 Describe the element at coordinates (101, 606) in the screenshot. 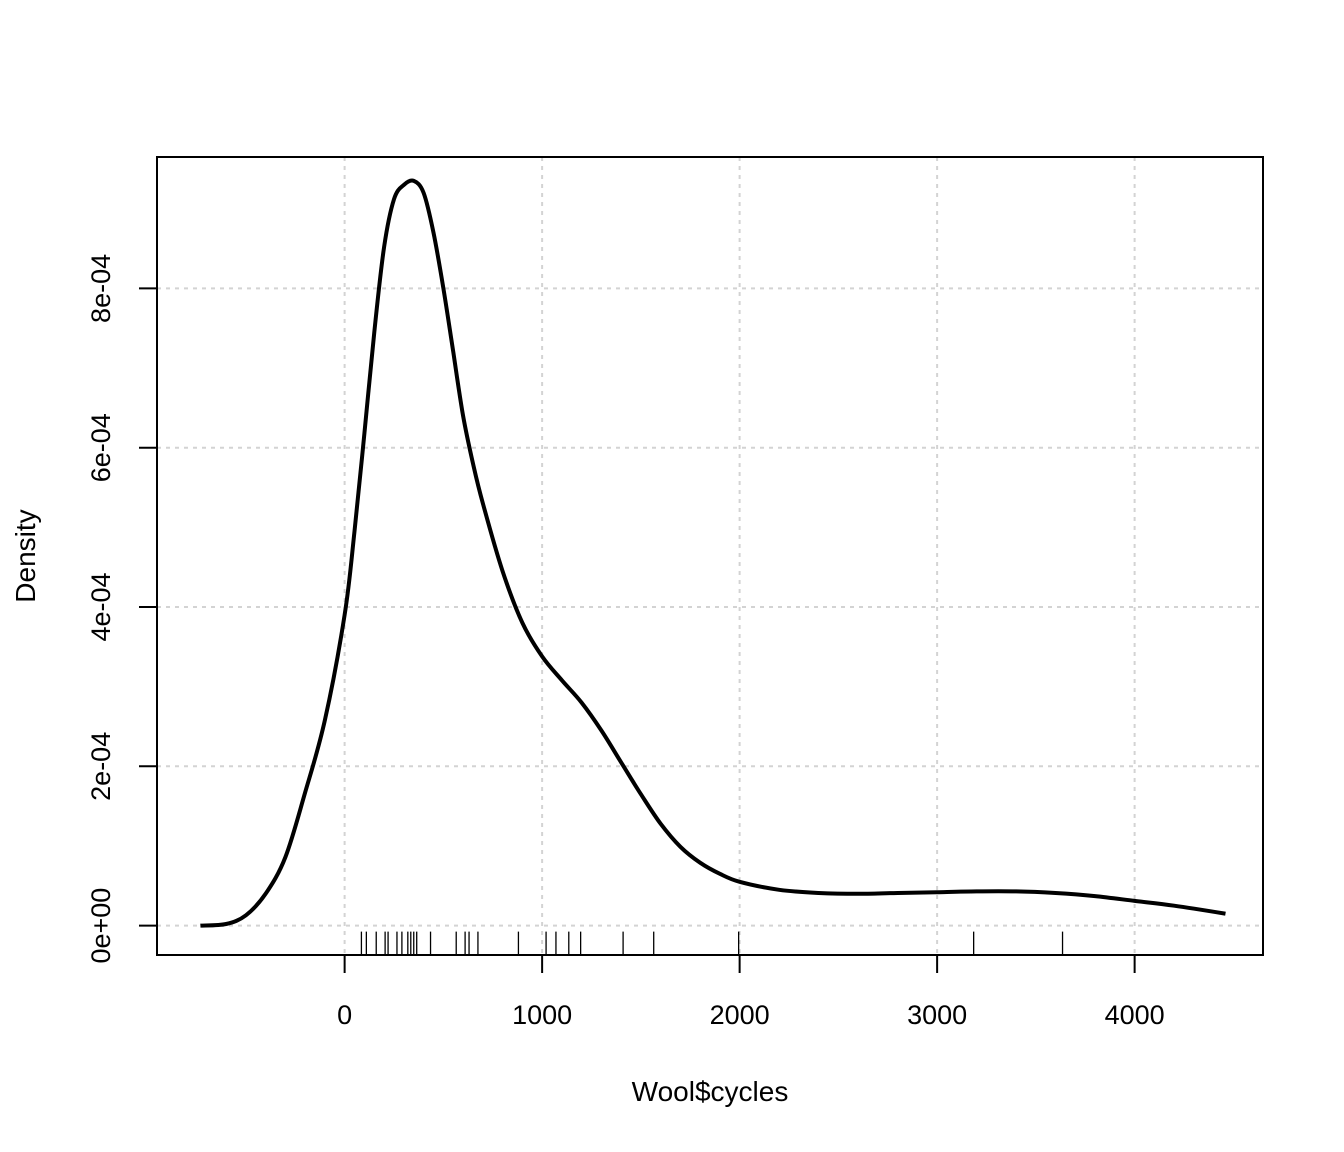

I see `y-tick-label: 4e-04` at that location.